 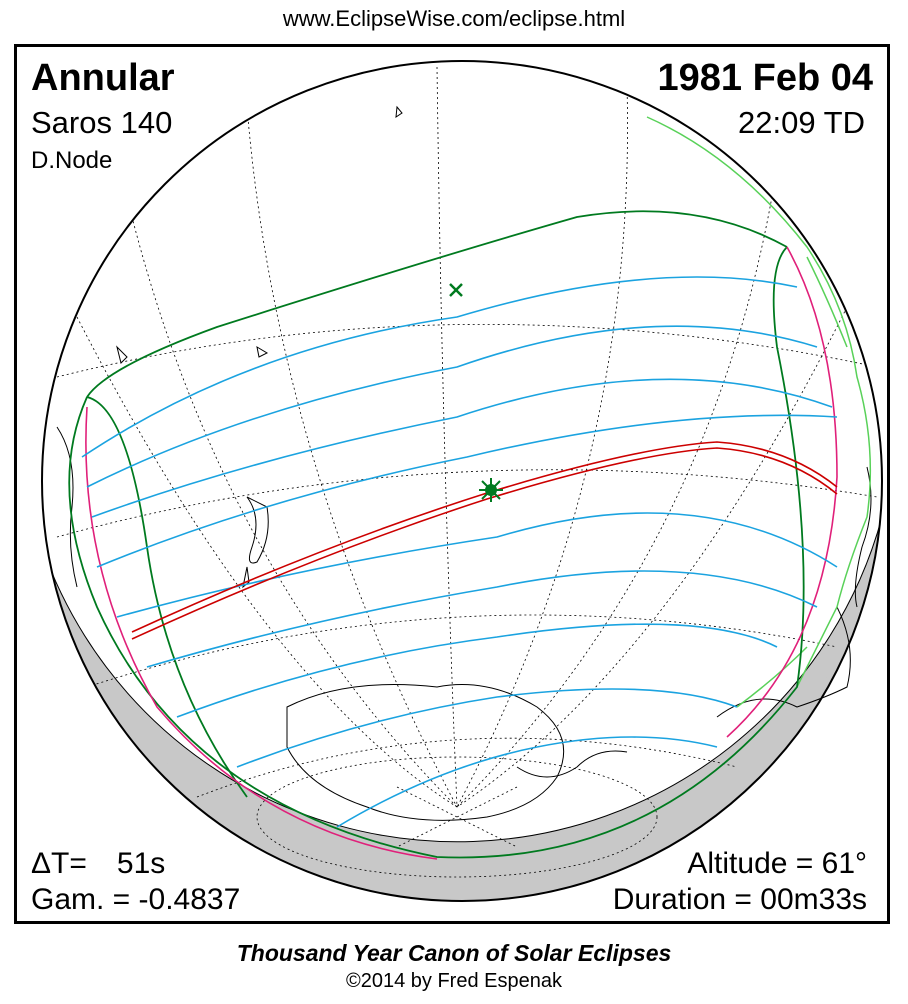 What do you see at coordinates (777, 863) in the screenshot?
I see `altitude-value: Altitude = 61°` at bounding box center [777, 863].